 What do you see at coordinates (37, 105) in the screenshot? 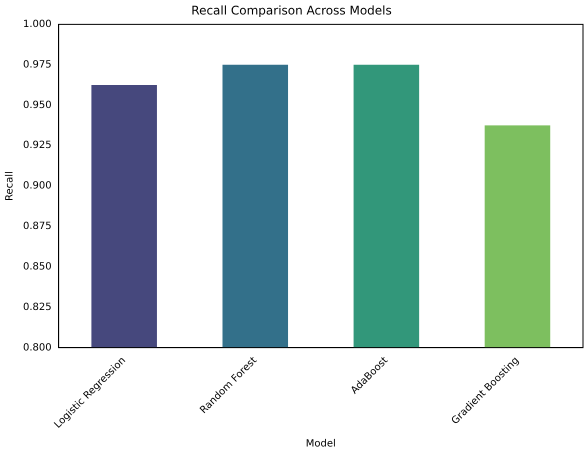
I see `y-tick-label: 0.950` at bounding box center [37, 105].